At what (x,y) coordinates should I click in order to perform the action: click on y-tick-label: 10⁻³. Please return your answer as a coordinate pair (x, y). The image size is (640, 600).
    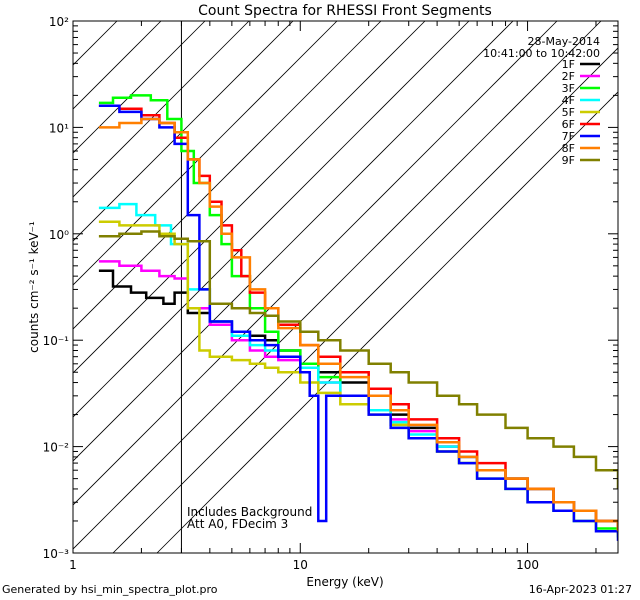
    Looking at the image, I should click on (56, 554).